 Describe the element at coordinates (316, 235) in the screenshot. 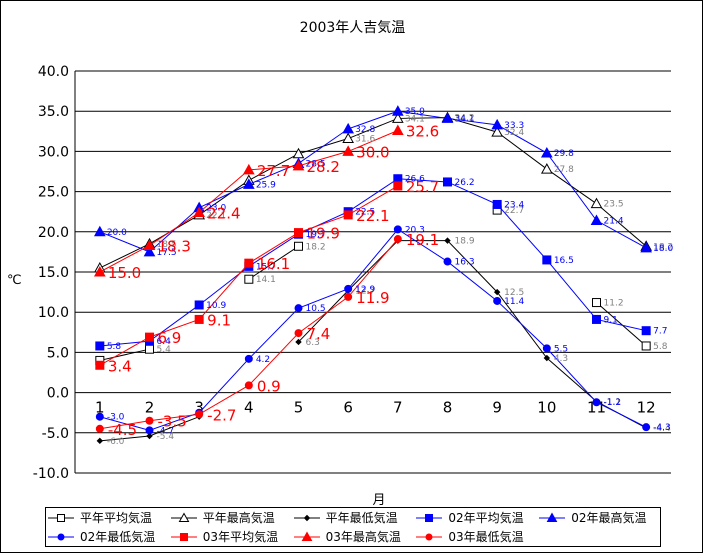

I see `data-label: 19.7` at that location.